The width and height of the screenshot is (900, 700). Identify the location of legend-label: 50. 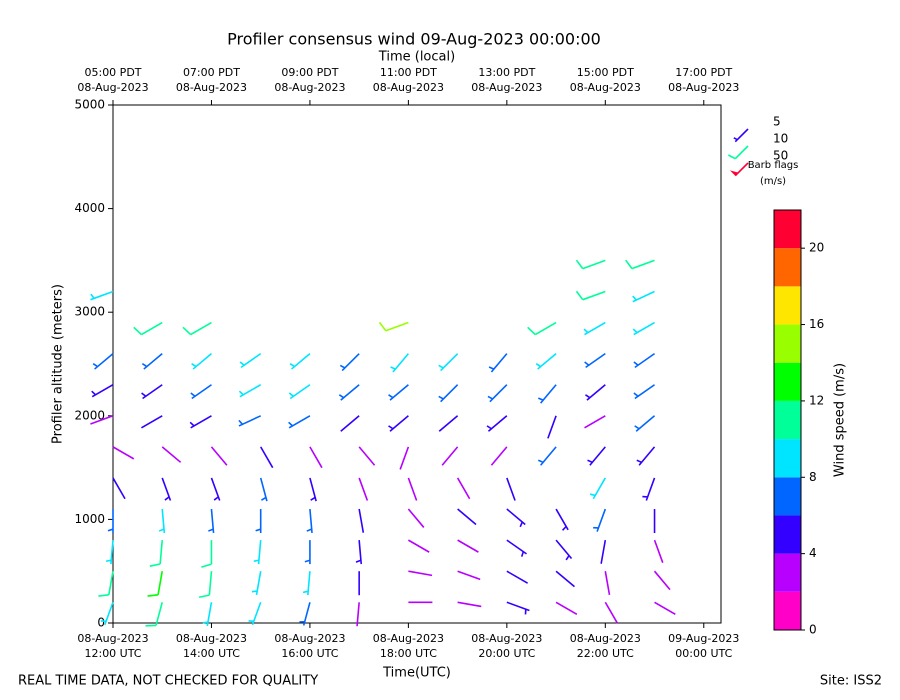
(780, 156).